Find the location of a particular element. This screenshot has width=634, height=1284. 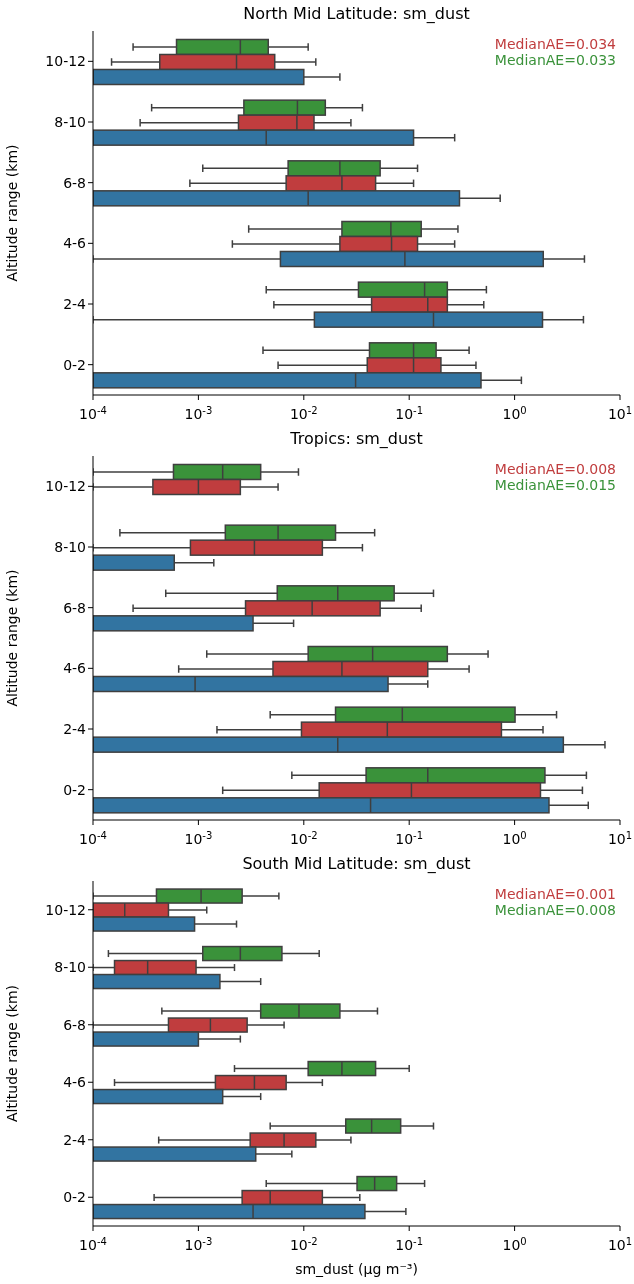

annotation: MedianAE=0.015 is located at coordinates (555, 485).